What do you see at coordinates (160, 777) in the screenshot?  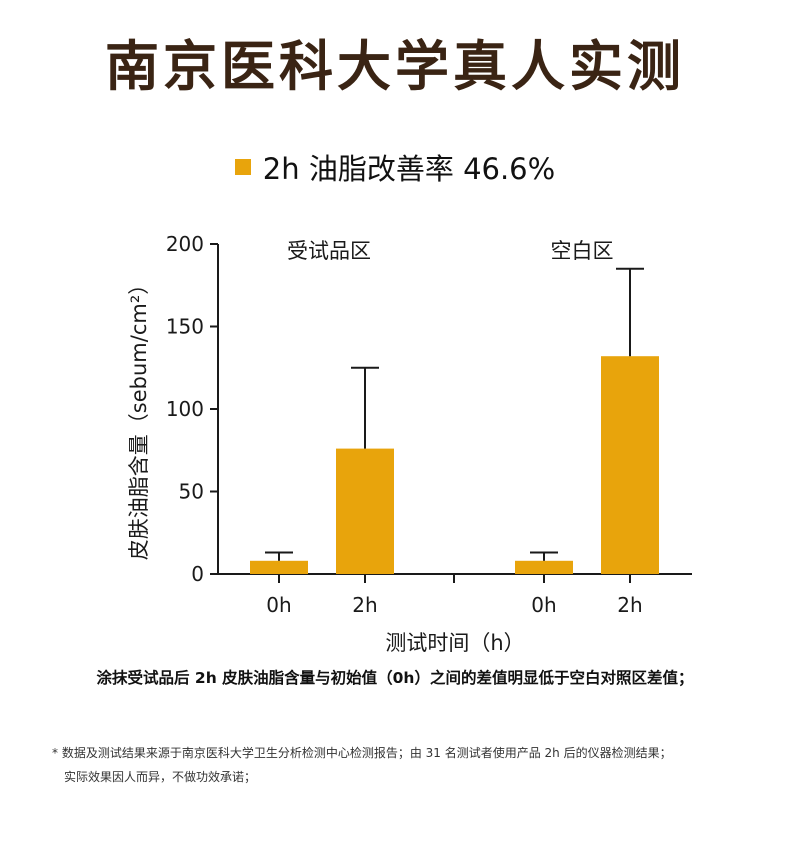 I see `footnote-line-2: 实际效果因人而异，不做功效承诺；` at bounding box center [160, 777].